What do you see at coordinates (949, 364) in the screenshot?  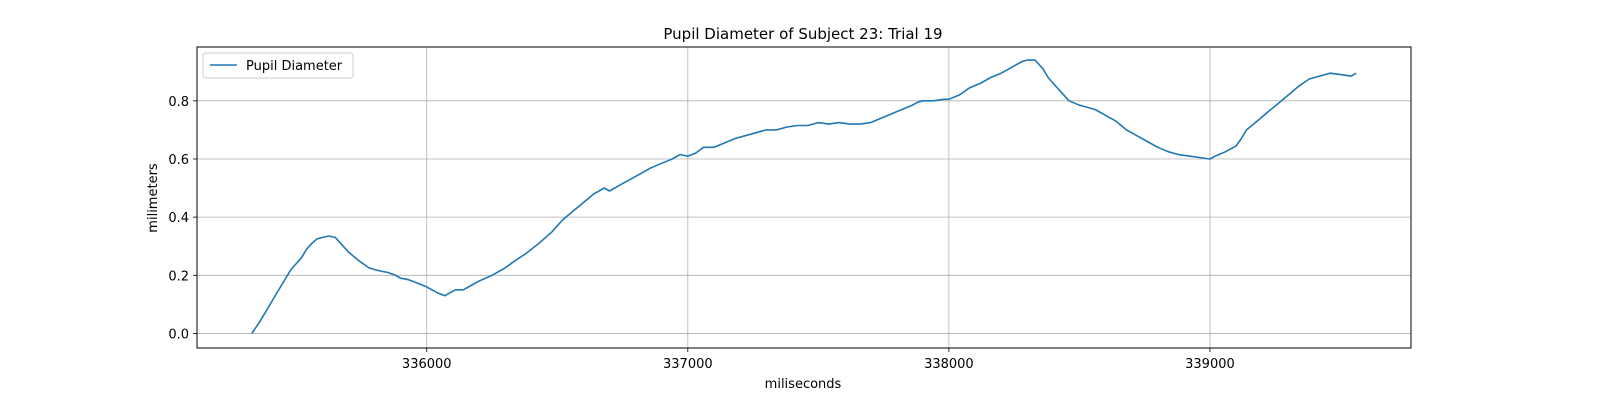 I see `x-tick-label: 338000` at bounding box center [949, 364].